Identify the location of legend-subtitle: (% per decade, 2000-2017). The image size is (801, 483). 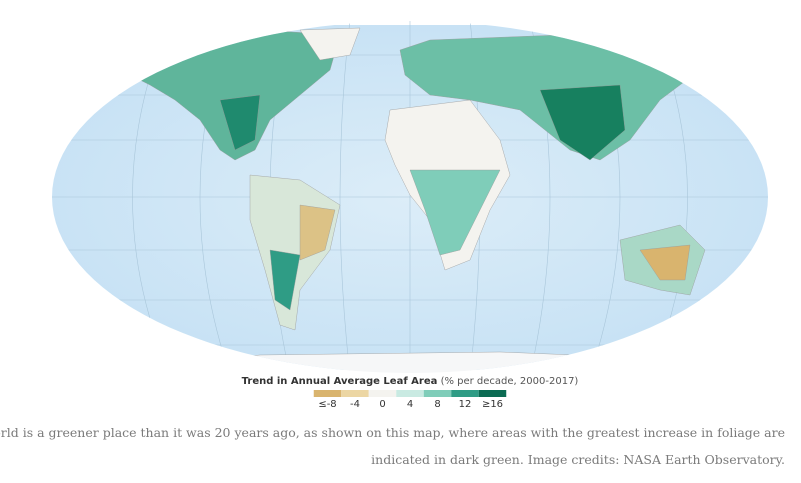
(510, 381).